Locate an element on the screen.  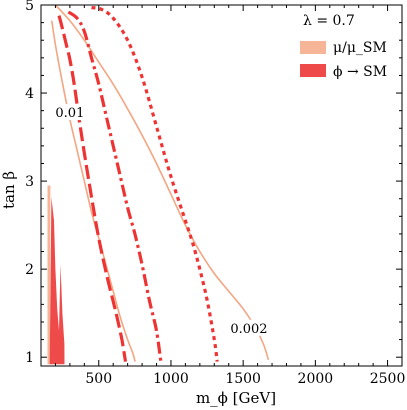
legend-swatch-phi is located at coordinates (313, 70).